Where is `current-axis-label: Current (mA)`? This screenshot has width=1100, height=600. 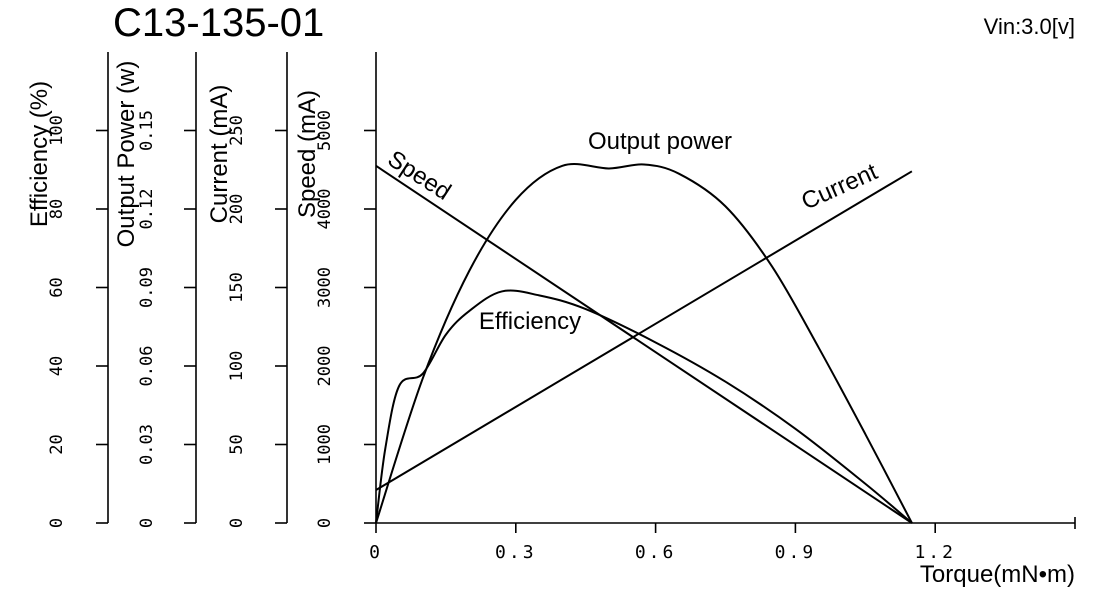
current-axis-label: Current (mA) is located at coordinates (219, 154).